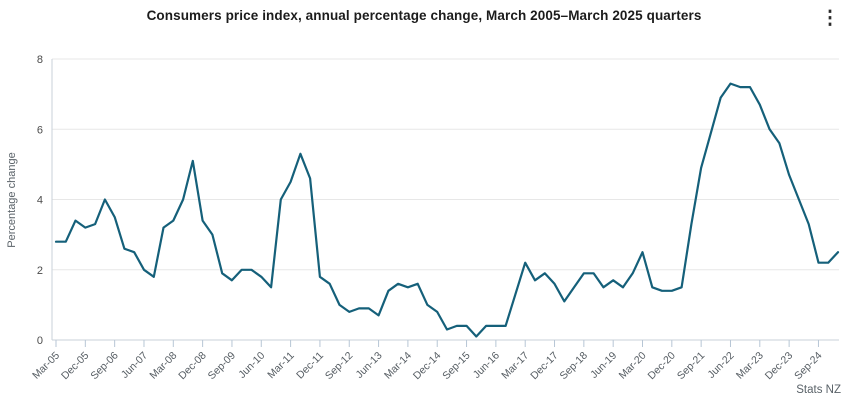  What do you see at coordinates (134, 365) in the screenshot?
I see `x-tick-label-Jun-07: Jun-07` at bounding box center [134, 365].